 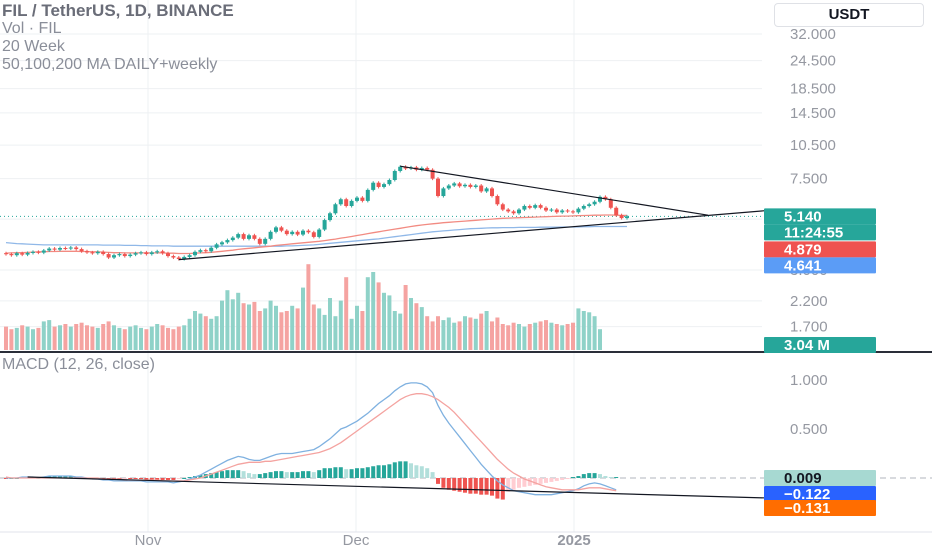 What do you see at coordinates (311, 442) in the screenshot?
I see `signal-line` at bounding box center [311, 442].